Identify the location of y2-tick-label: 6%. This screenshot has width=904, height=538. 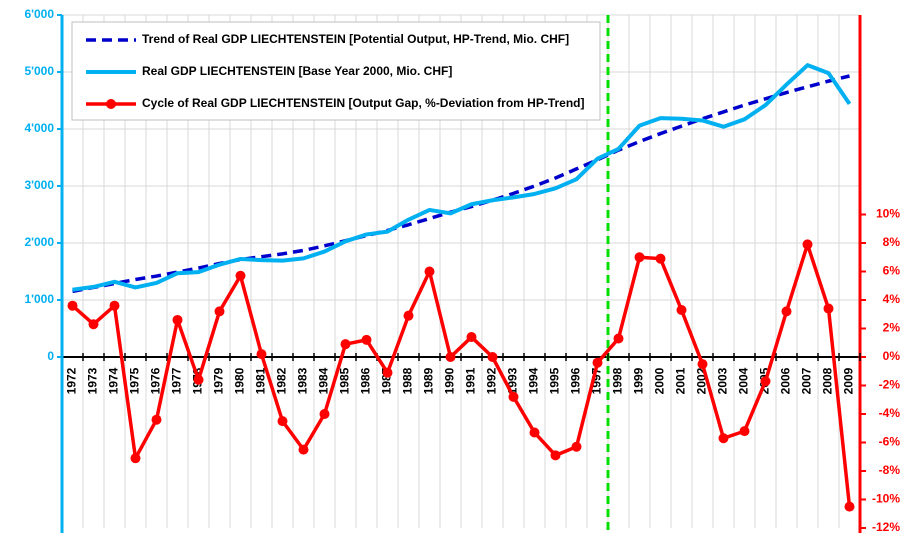
(892, 271).